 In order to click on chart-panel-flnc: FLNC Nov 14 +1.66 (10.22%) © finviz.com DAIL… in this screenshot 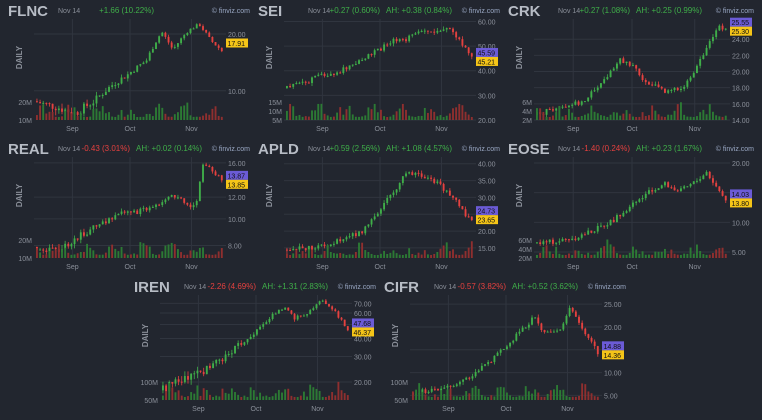, I will do `click(129, 68)`.